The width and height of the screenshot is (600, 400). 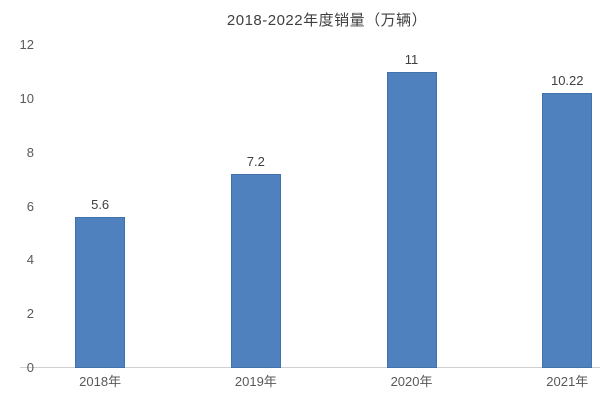 What do you see at coordinates (26, 98) in the screenshot?
I see `y-tick-label: 10` at bounding box center [26, 98].